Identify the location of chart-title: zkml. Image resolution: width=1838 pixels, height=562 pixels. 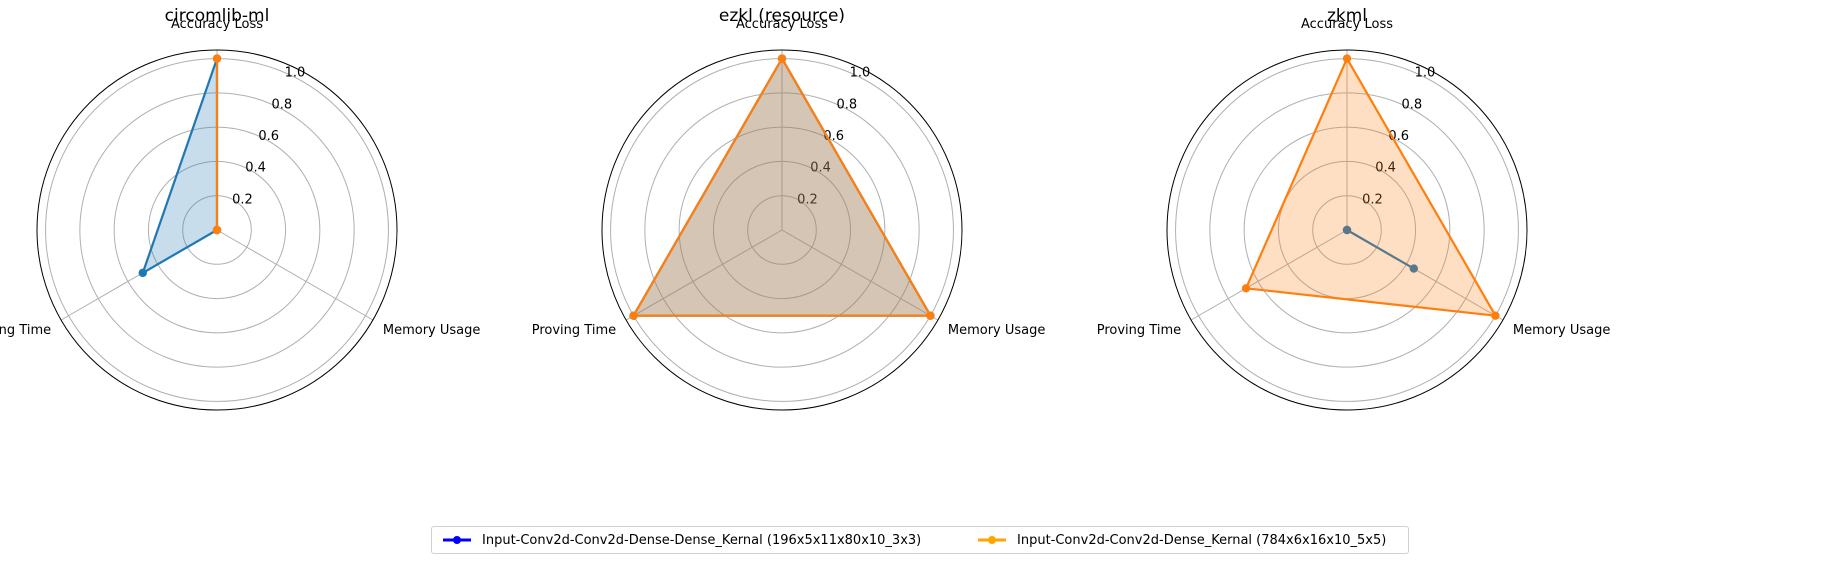
(1347, 16).